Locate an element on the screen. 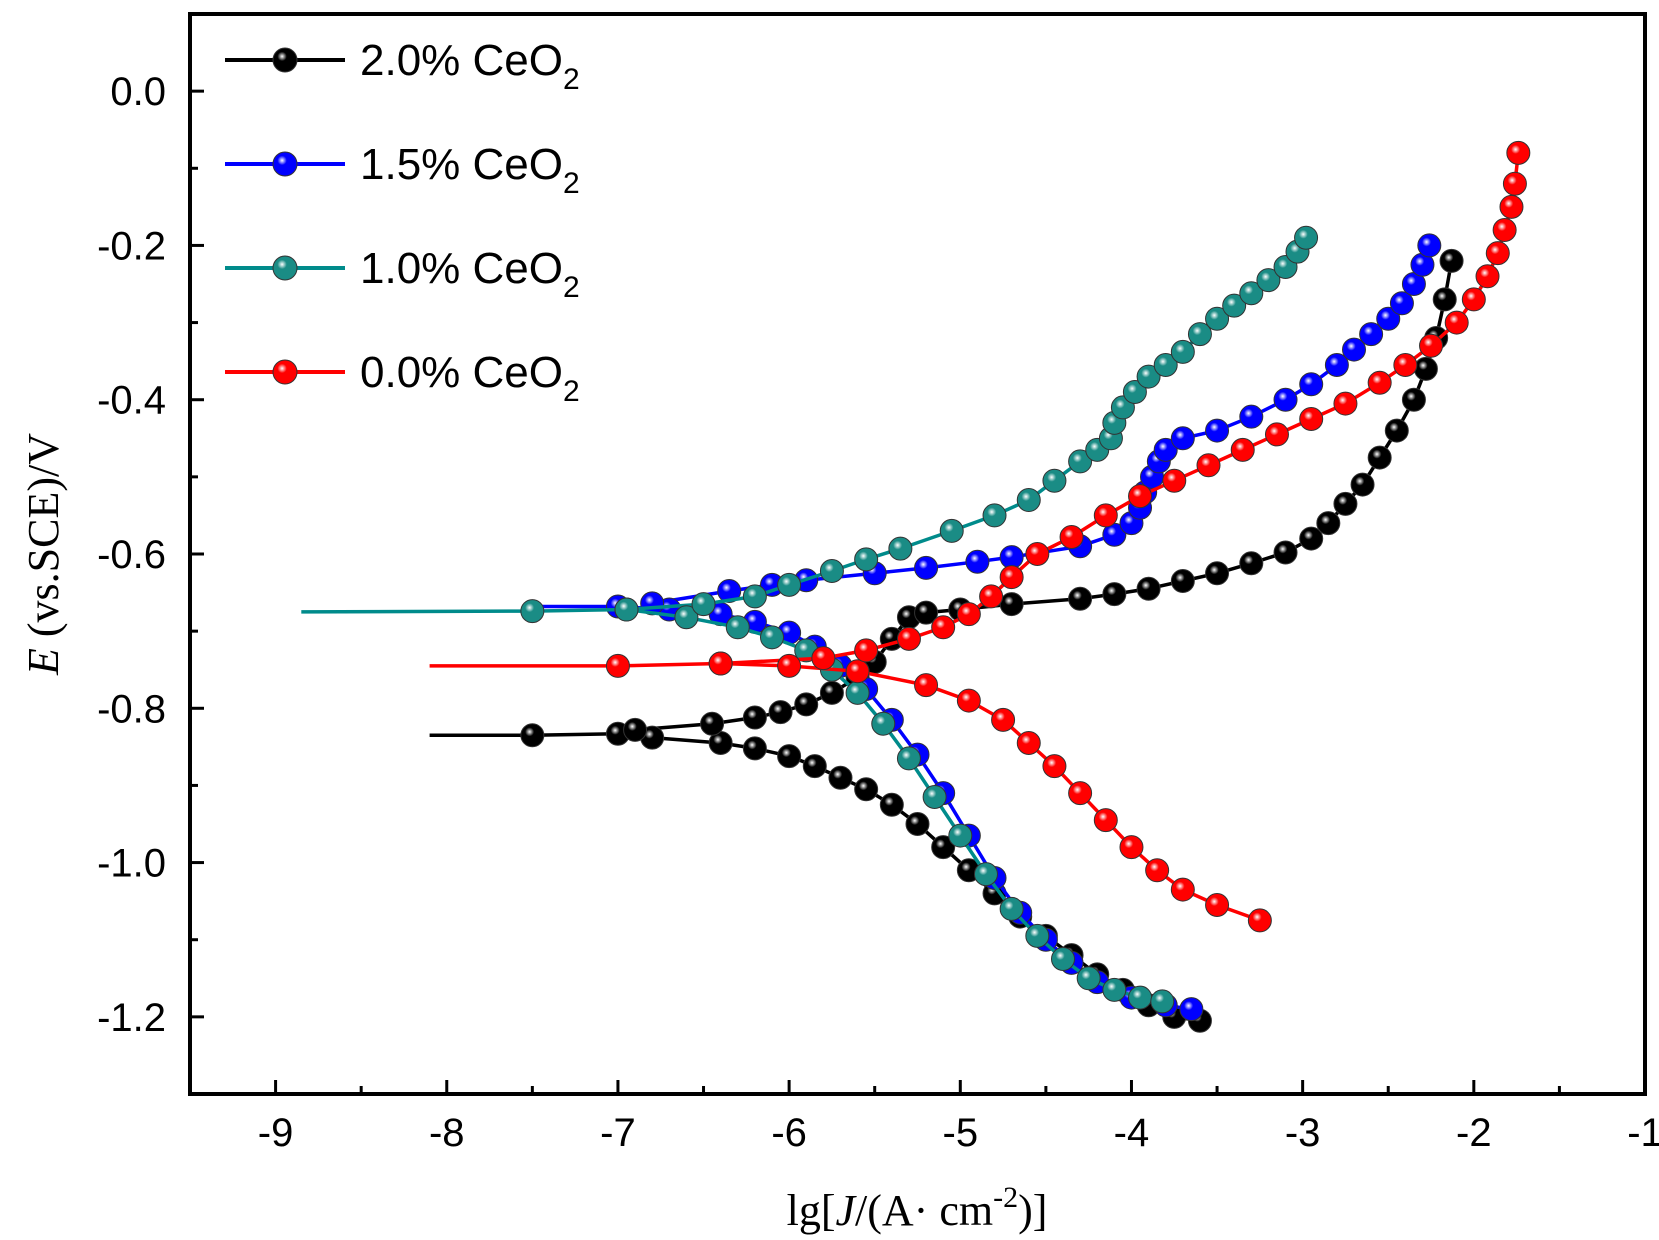 The height and width of the screenshot is (1240, 1659). x-tick-label: -1 is located at coordinates (1643, 1133).